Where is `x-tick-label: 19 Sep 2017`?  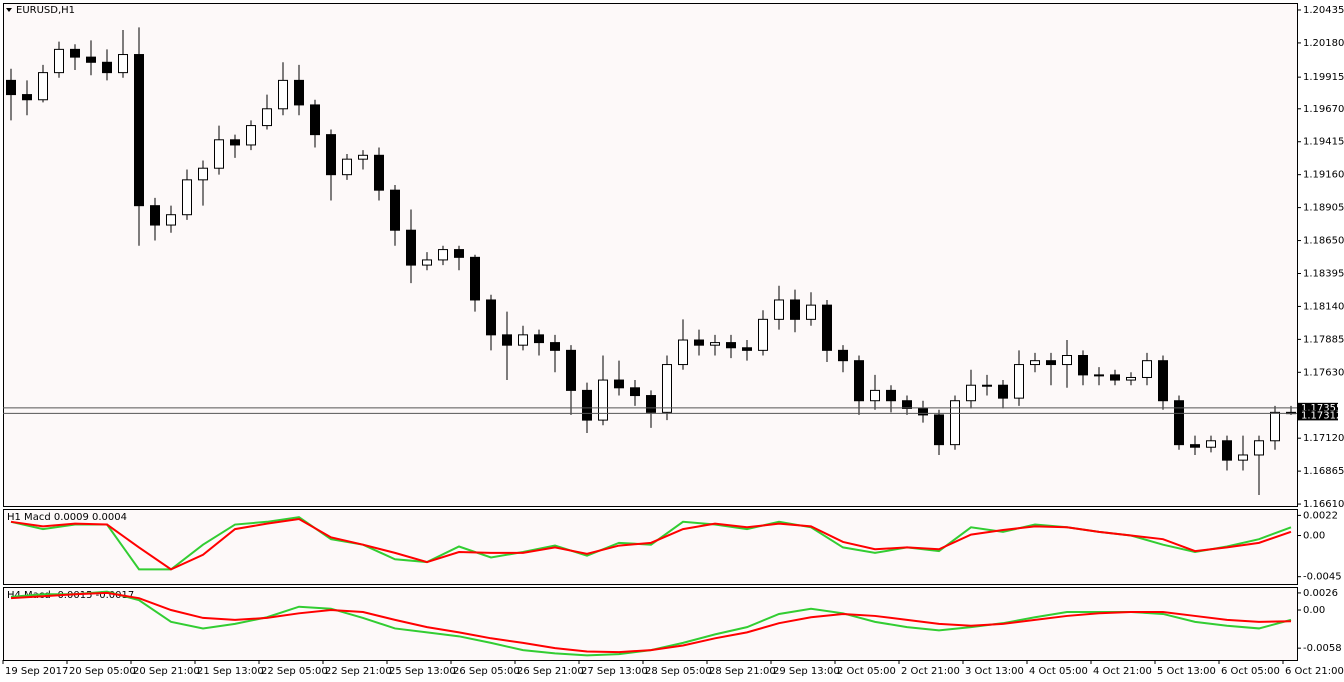
x-tick-label: 19 Sep 2017 is located at coordinates (36, 671).